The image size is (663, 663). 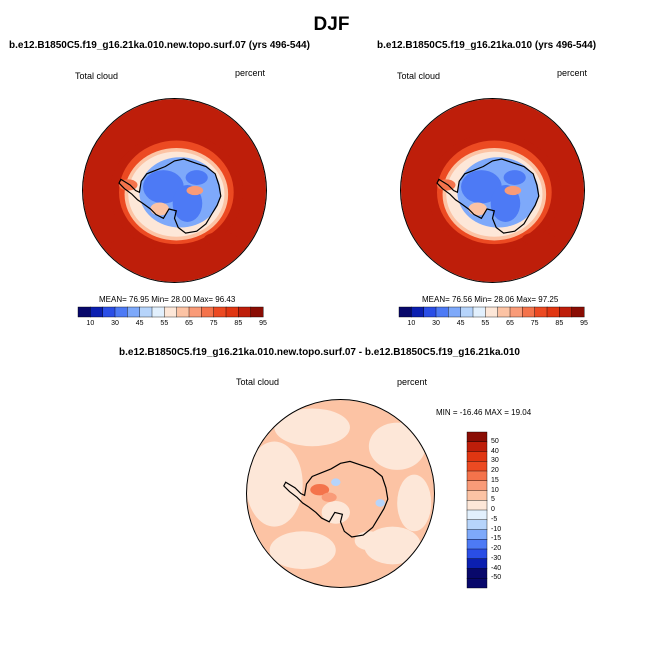 I want to click on panel1-variable-label: Total cloud, so click(x=97, y=76).